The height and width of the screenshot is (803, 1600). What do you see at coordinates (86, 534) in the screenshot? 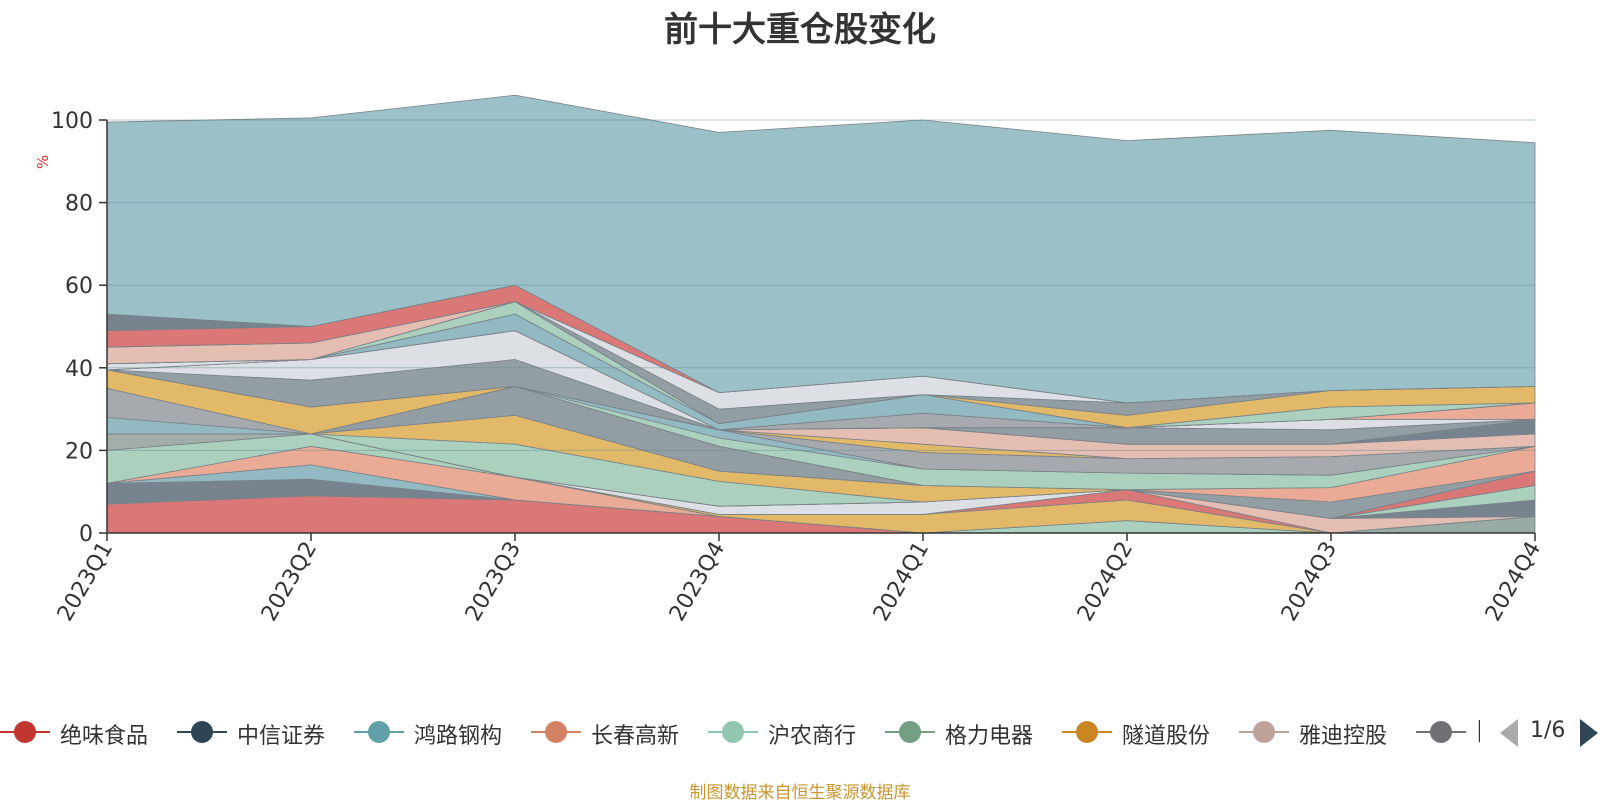
I see `y-tick-label: 0` at bounding box center [86, 534].